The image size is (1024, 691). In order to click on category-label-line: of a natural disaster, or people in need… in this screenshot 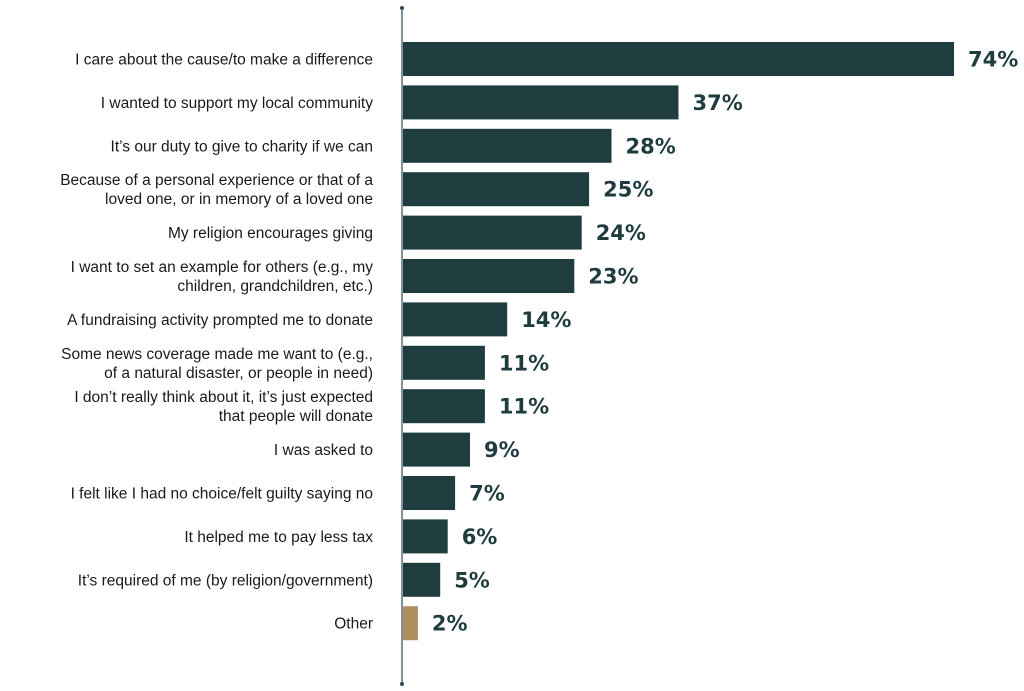, I will do `click(238, 373)`.